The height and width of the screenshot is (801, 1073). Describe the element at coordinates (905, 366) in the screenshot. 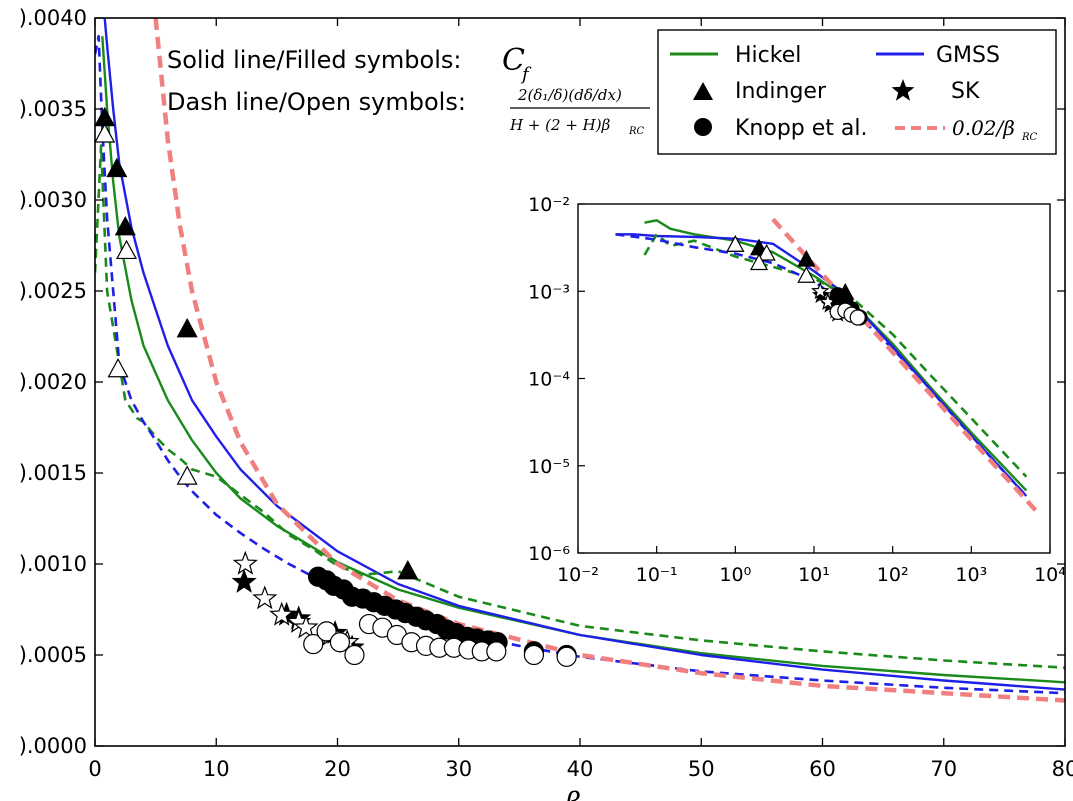

I see `inset-0-02-pinkdash-line` at that location.